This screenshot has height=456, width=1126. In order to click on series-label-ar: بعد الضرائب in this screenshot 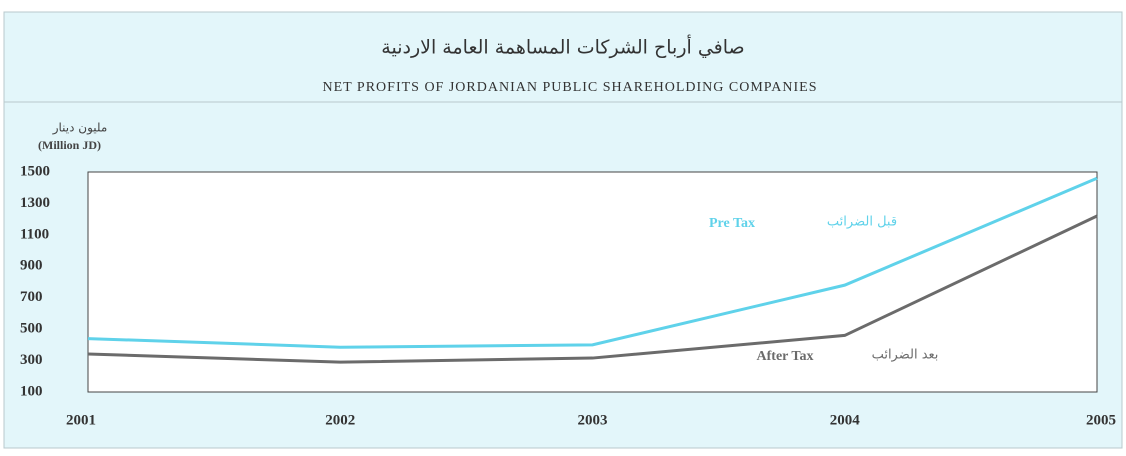, I will do `click(905, 355)`.